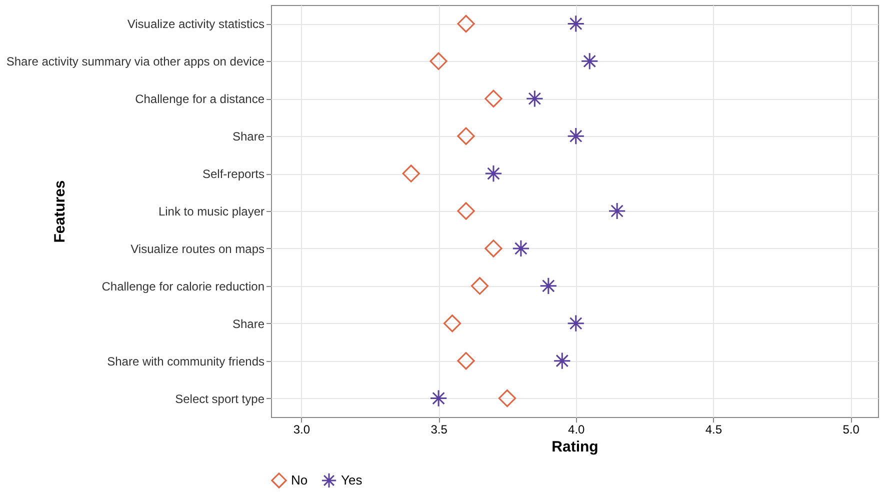  What do you see at coordinates (577, 429) in the screenshot?
I see `x-tick-label: 4.0` at bounding box center [577, 429].